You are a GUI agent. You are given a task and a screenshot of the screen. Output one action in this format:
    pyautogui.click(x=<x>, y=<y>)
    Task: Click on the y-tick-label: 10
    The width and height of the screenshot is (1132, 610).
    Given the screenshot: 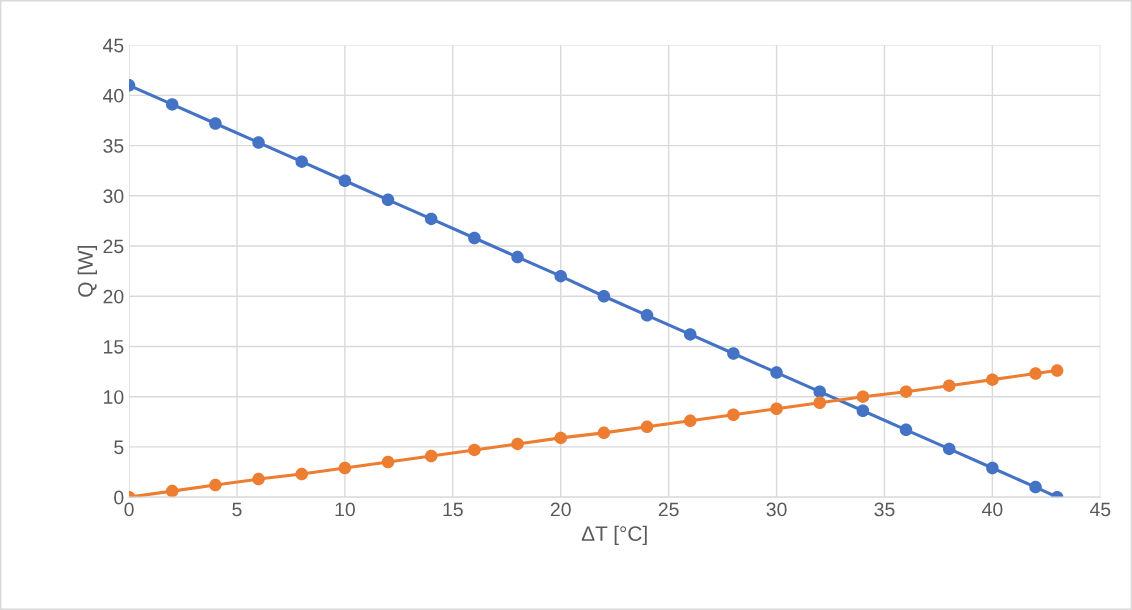 What is the action you would take?
    pyautogui.click(x=114, y=397)
    